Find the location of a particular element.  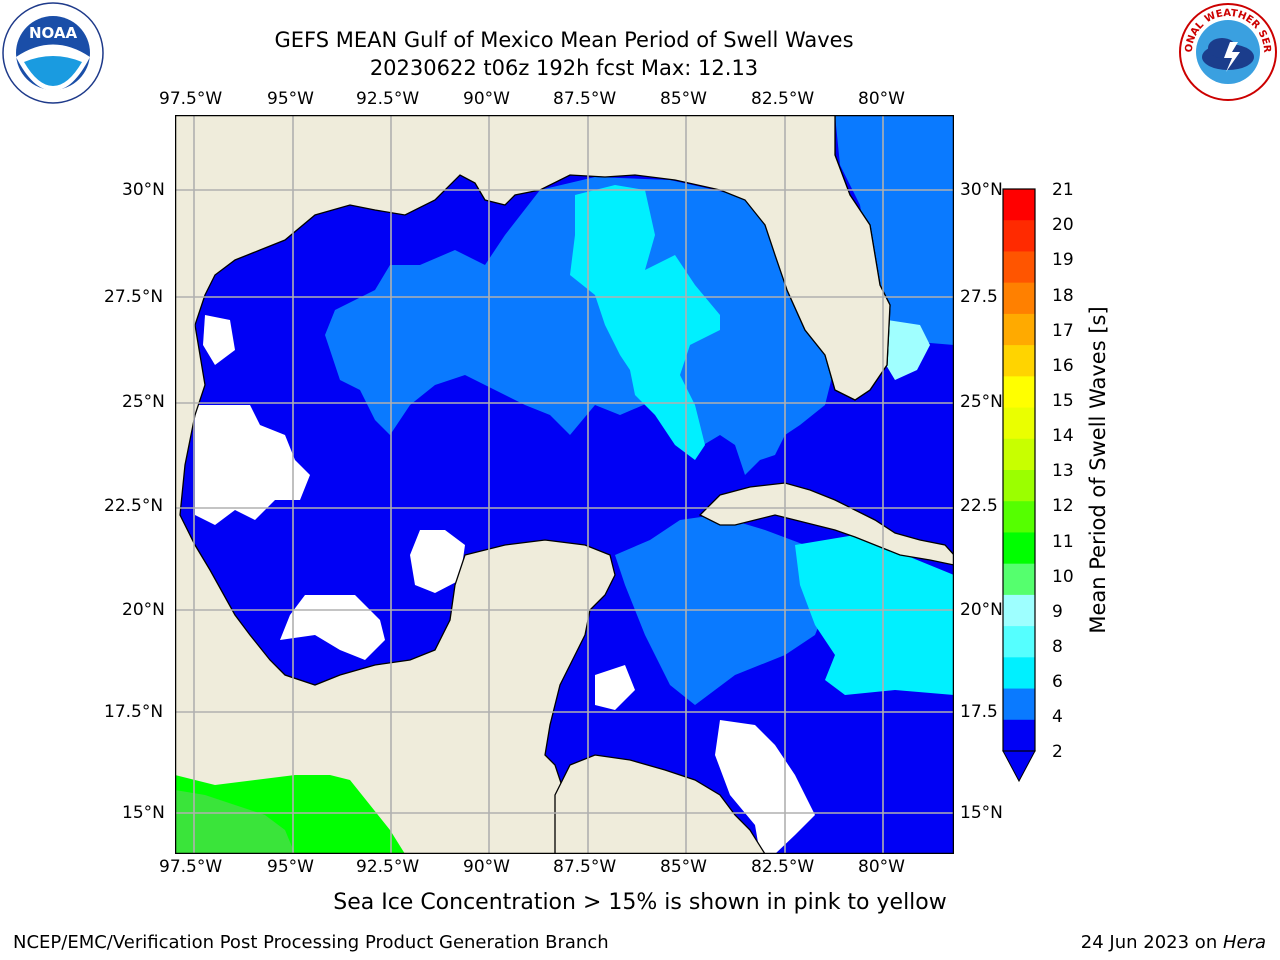

colorbar-tick-label: 17 is located at coordinates (1063, 331).